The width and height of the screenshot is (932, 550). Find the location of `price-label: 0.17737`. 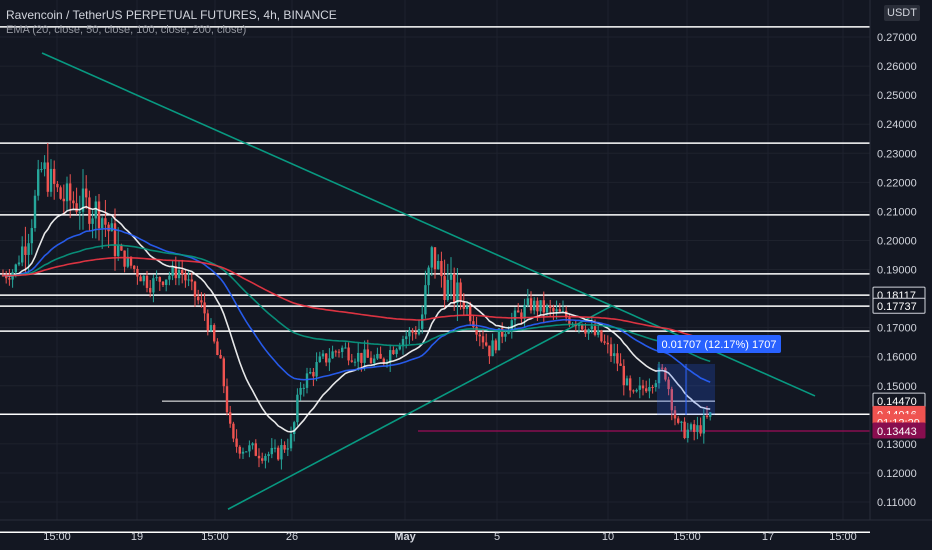

price-label: 0.17737 is located at coordinates (897, 307).